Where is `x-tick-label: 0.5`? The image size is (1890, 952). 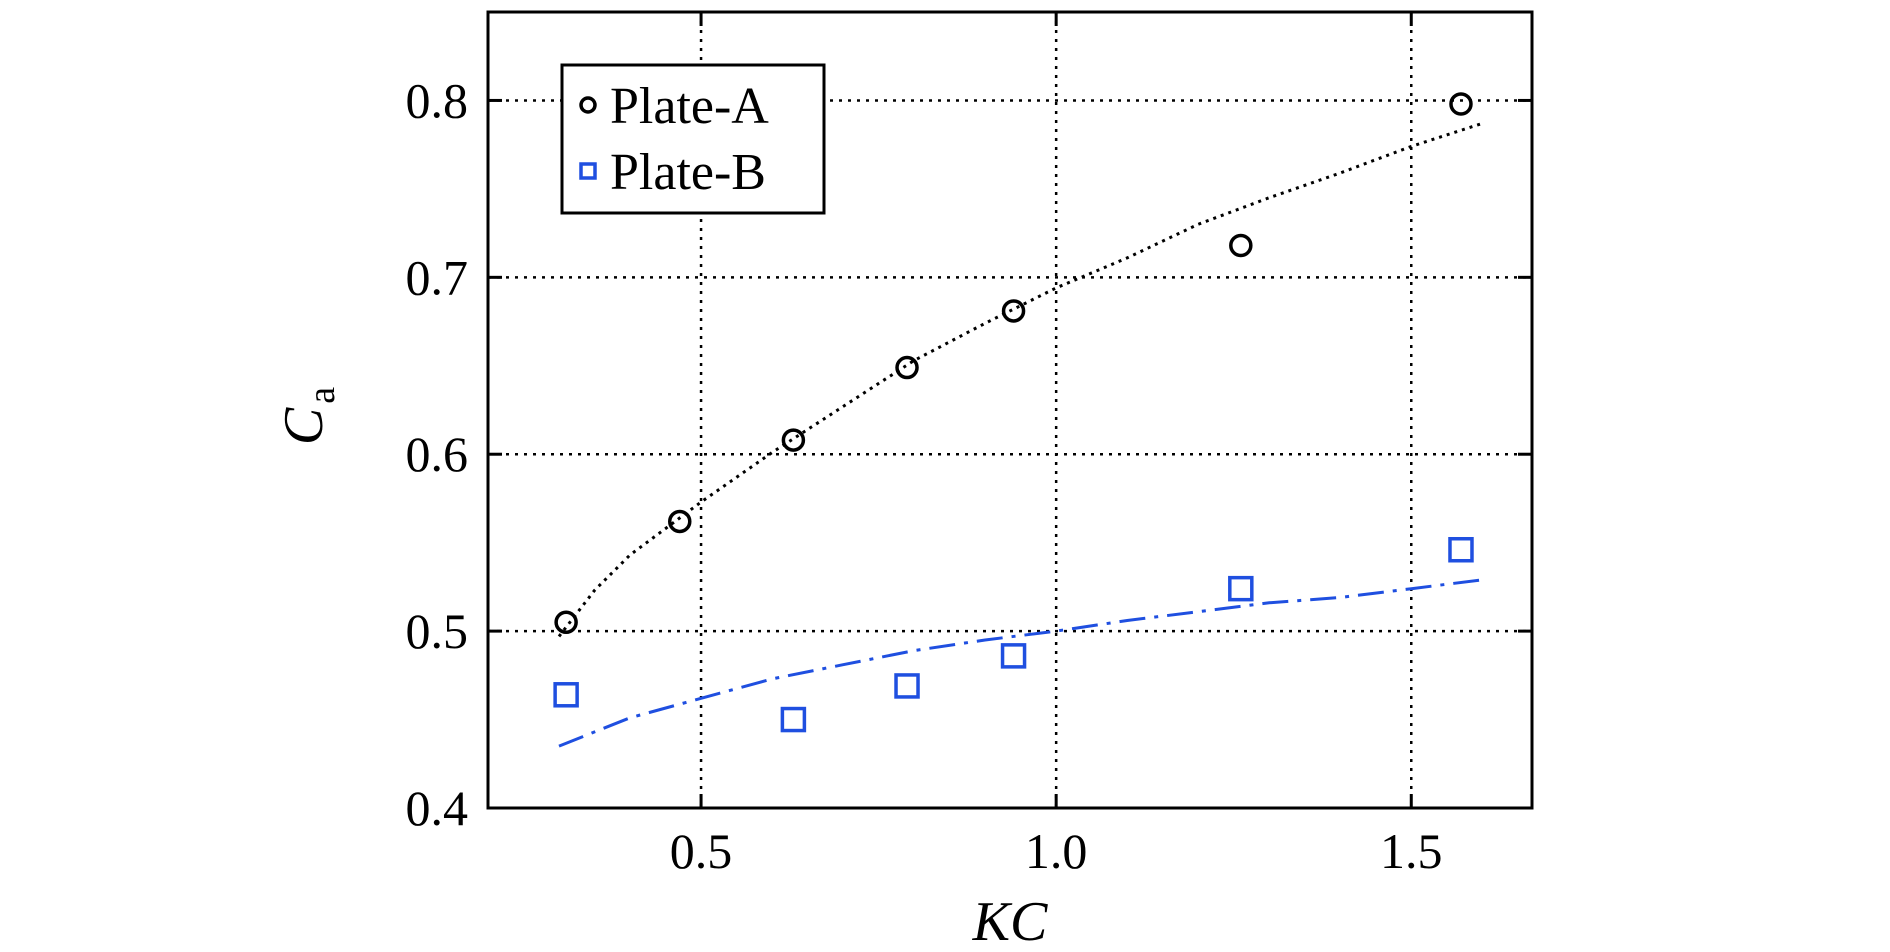
x-tick-label: 0.5 is located at coordinates (701, 851).